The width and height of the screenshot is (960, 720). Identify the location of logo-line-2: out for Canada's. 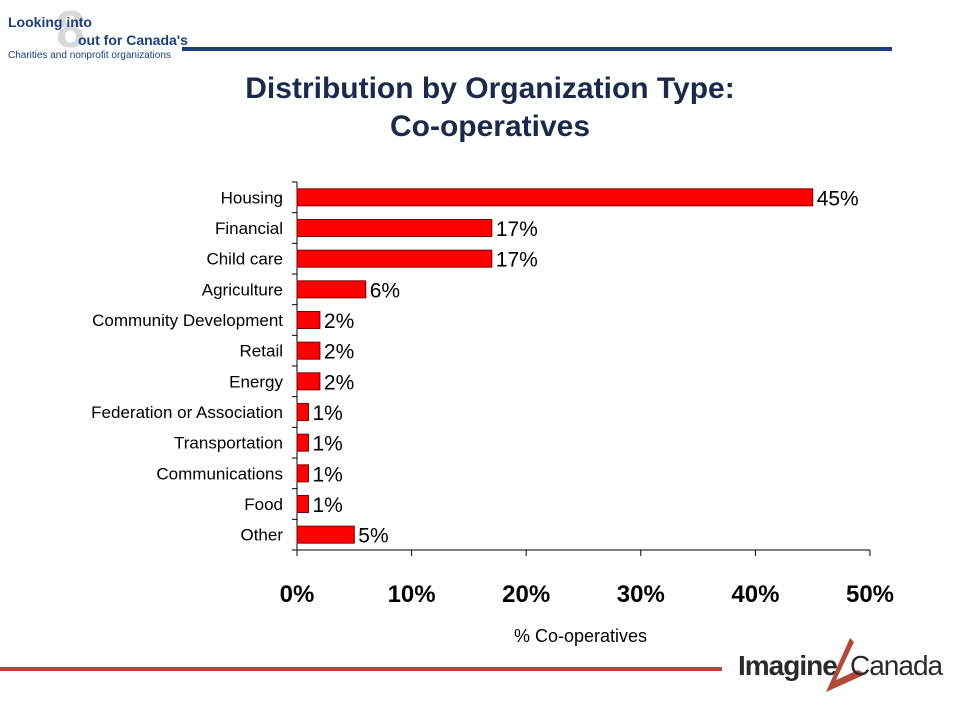
(133, 40).